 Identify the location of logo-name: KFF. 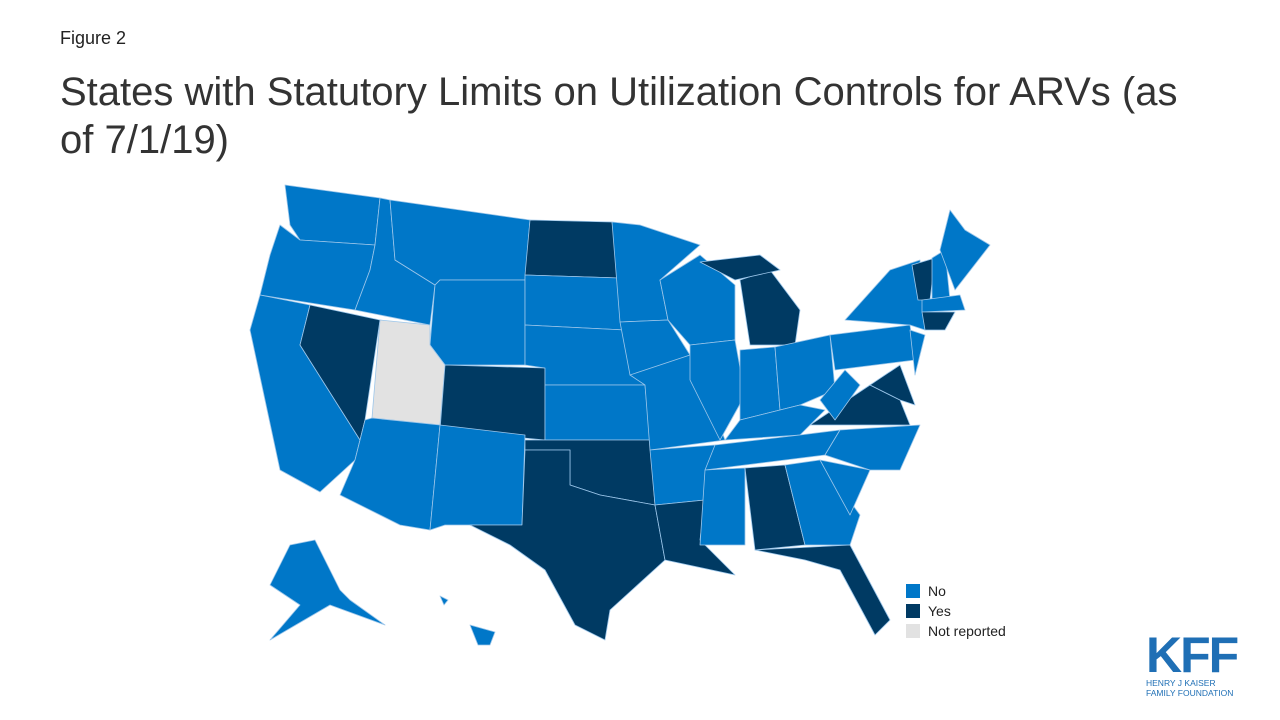
(1192, 655).